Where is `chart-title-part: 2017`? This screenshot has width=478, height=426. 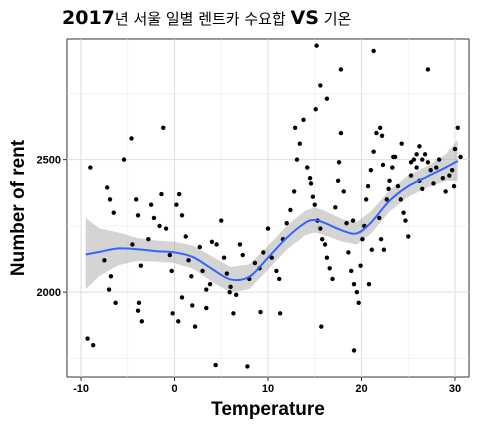
chart-title-part: 2017 is located at coordinates (88, 18).